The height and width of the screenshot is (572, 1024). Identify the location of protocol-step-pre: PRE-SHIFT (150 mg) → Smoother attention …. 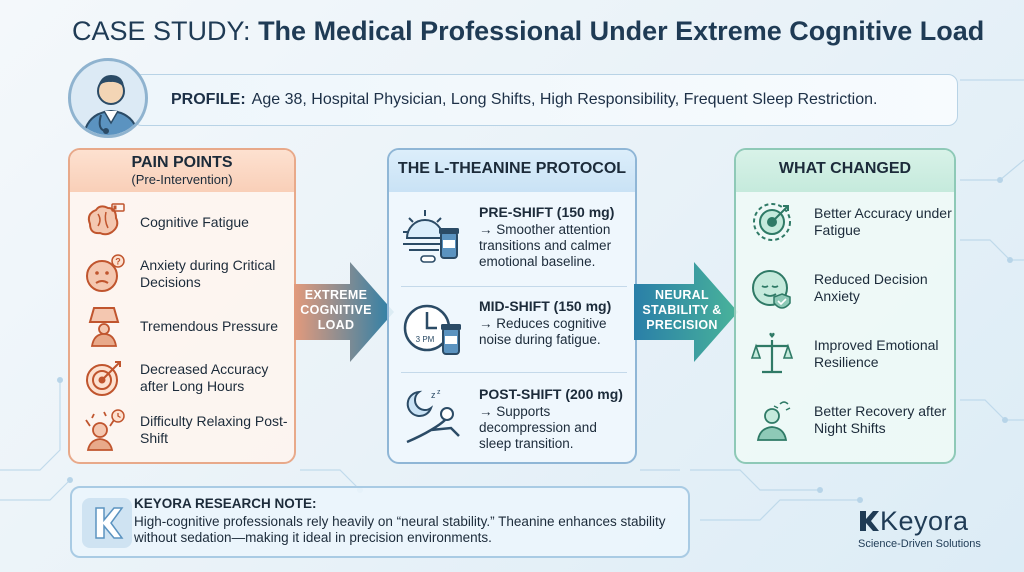
(514, 242).